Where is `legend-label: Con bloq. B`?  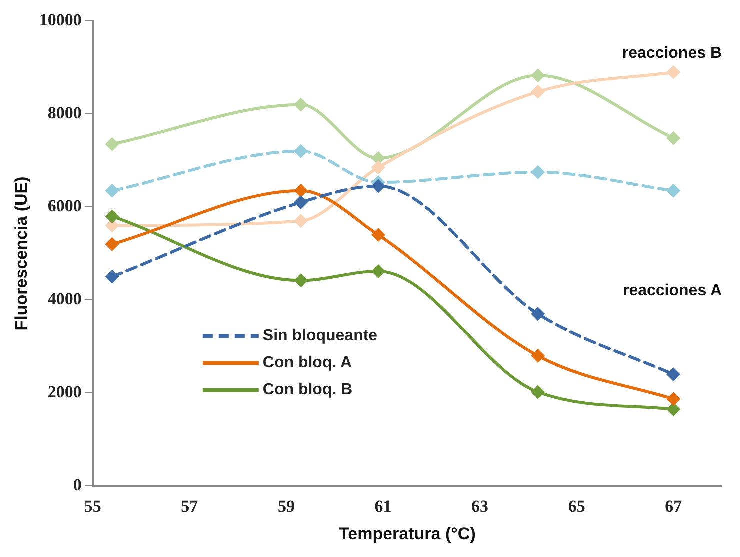
legend-label: Con bloq. B is located at coordinates (307, 390).